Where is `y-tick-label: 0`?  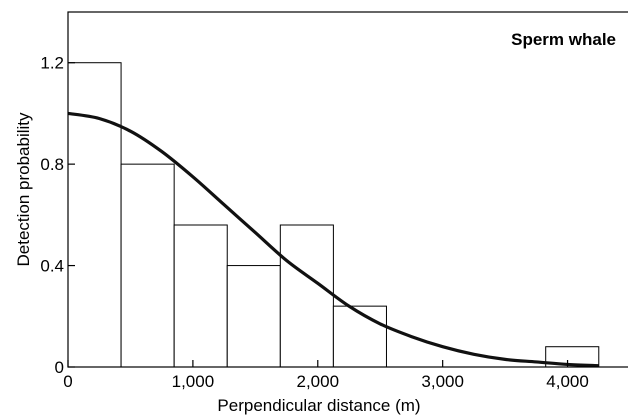
y-tick-label: 0 is located at coordinates (59, 367).